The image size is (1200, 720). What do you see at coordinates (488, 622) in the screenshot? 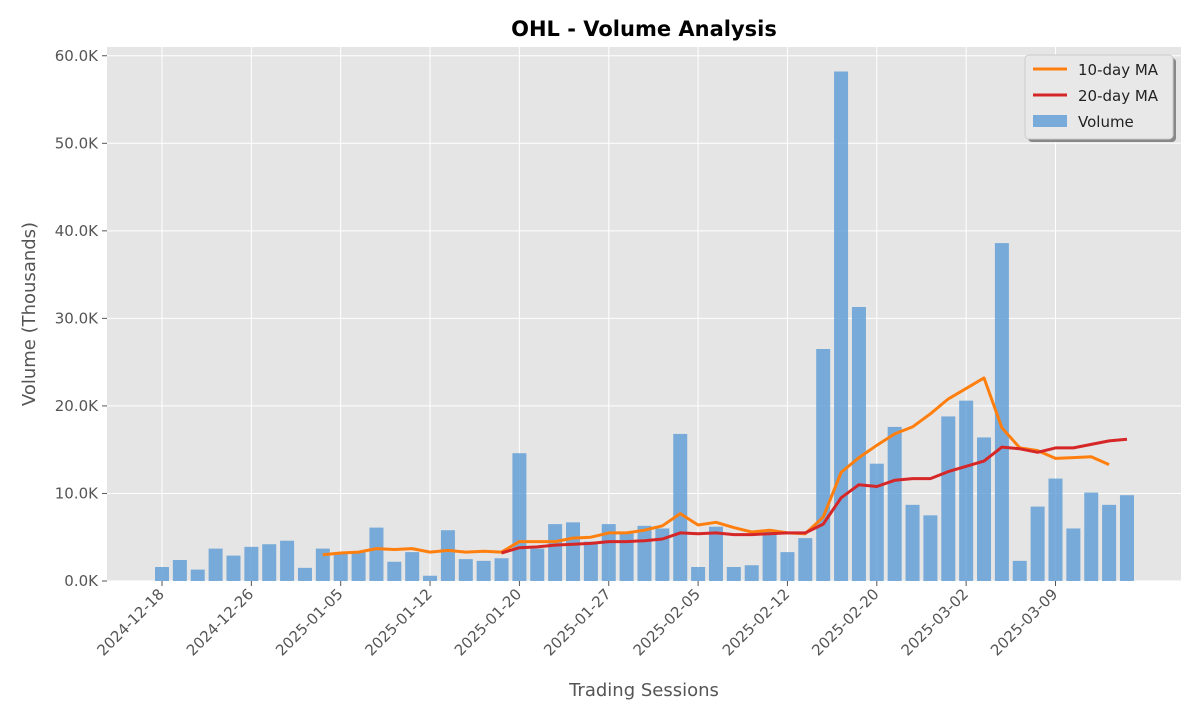
I see `x-tick-label-4: 2025-01-20` at bounding box center [488, 622].